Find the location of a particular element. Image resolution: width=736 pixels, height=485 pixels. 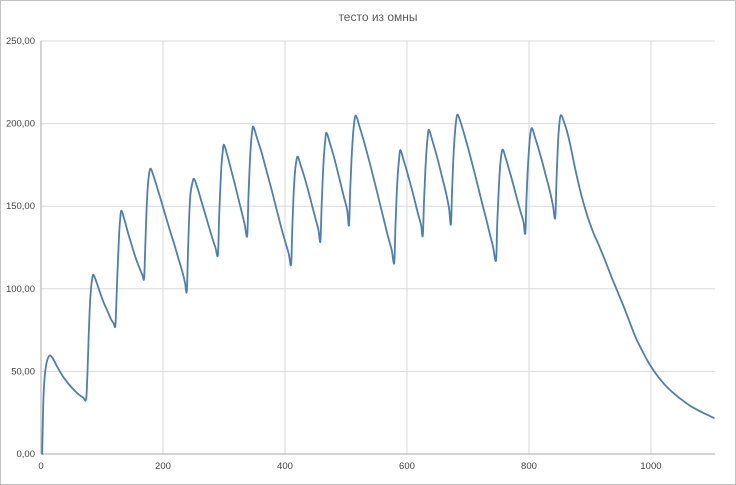

x-axis-tick-label: 1000 is located at coordinates (650, 466).